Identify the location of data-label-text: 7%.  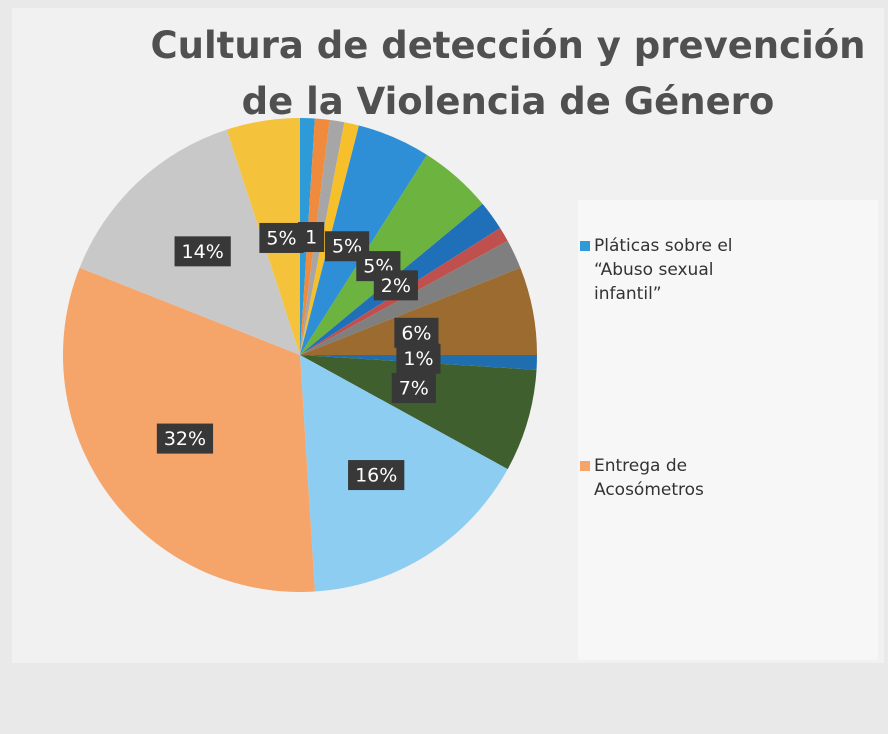
(414, 389).